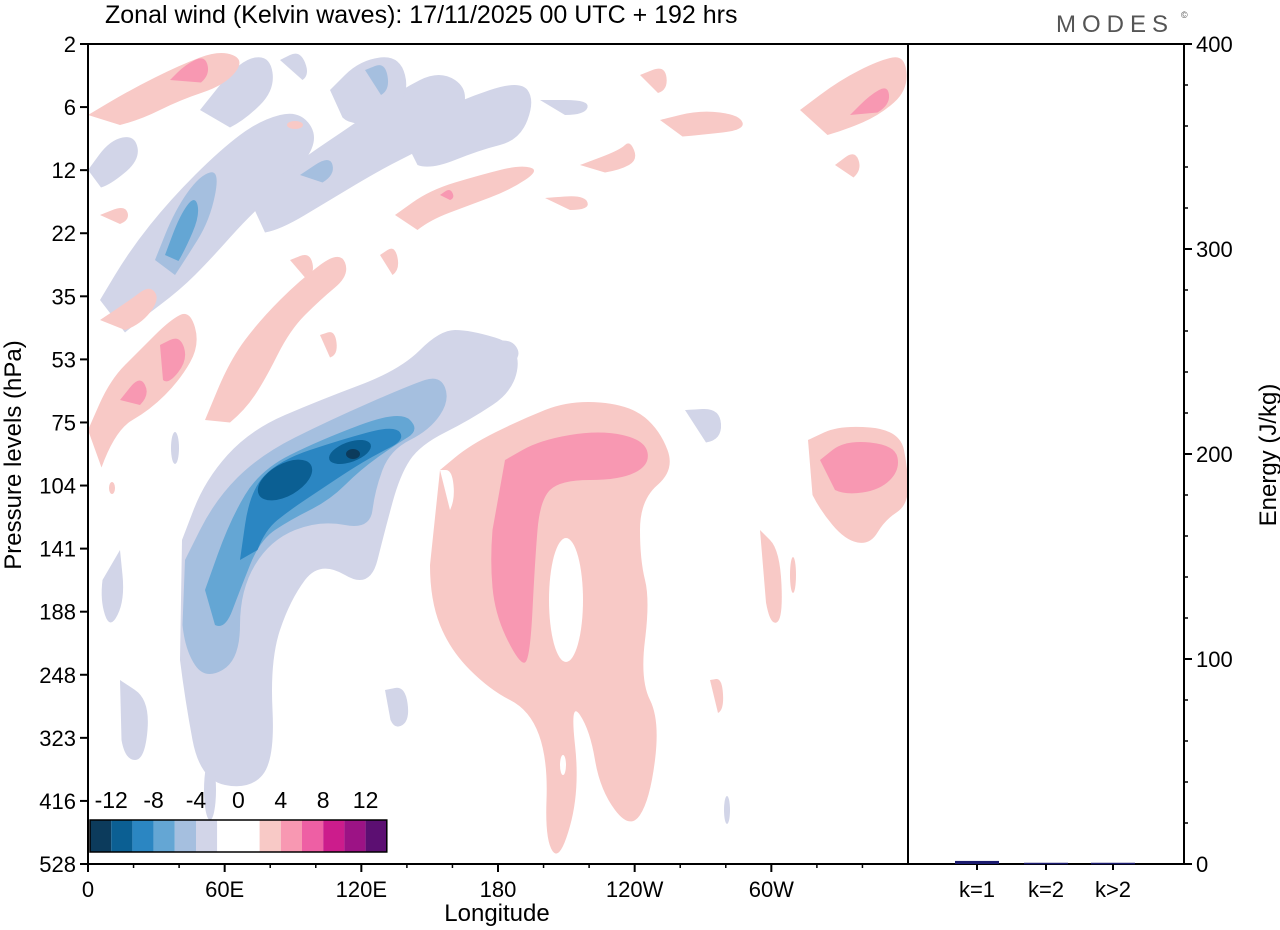 The height and width of the screenshot is (930, 1280). I want to click on x-axis-label: Longitude, so click(496, 913).